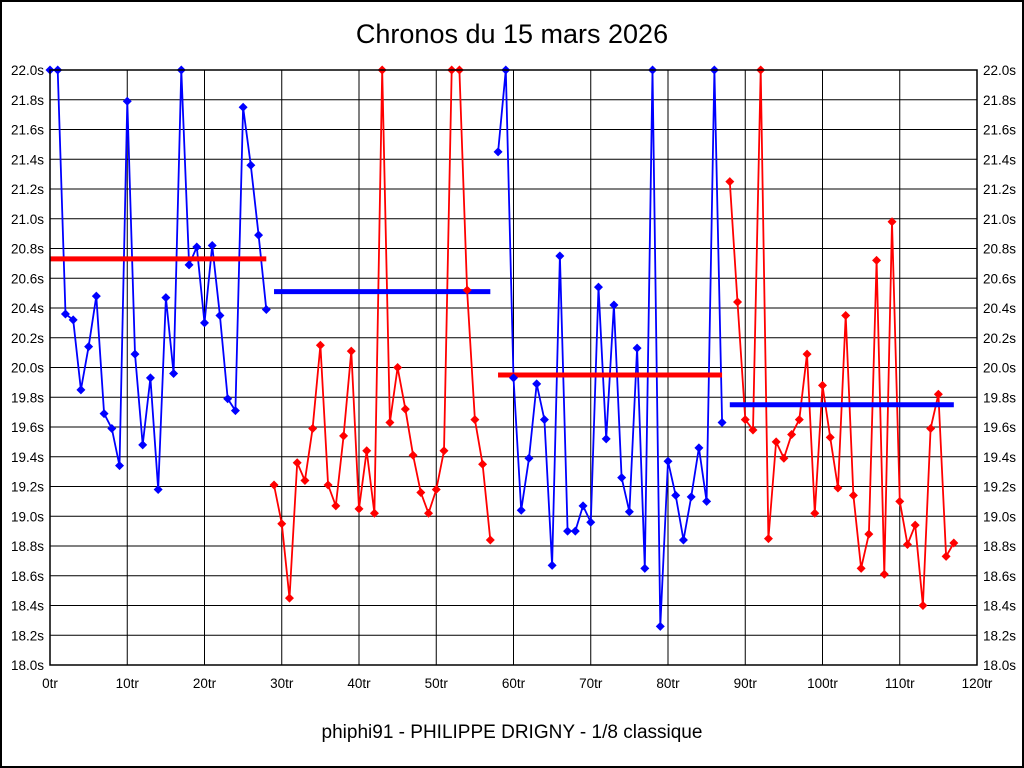  I want to click on x-tick-label: 30tr, so click(282, 683).